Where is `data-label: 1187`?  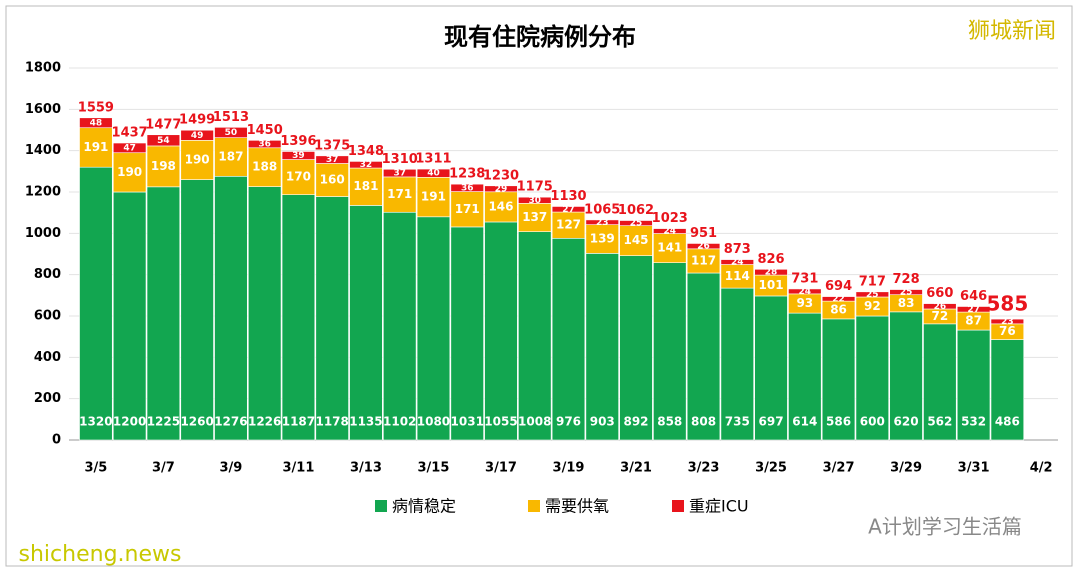 data-label: 1187 is located at coordinates (298, 422).